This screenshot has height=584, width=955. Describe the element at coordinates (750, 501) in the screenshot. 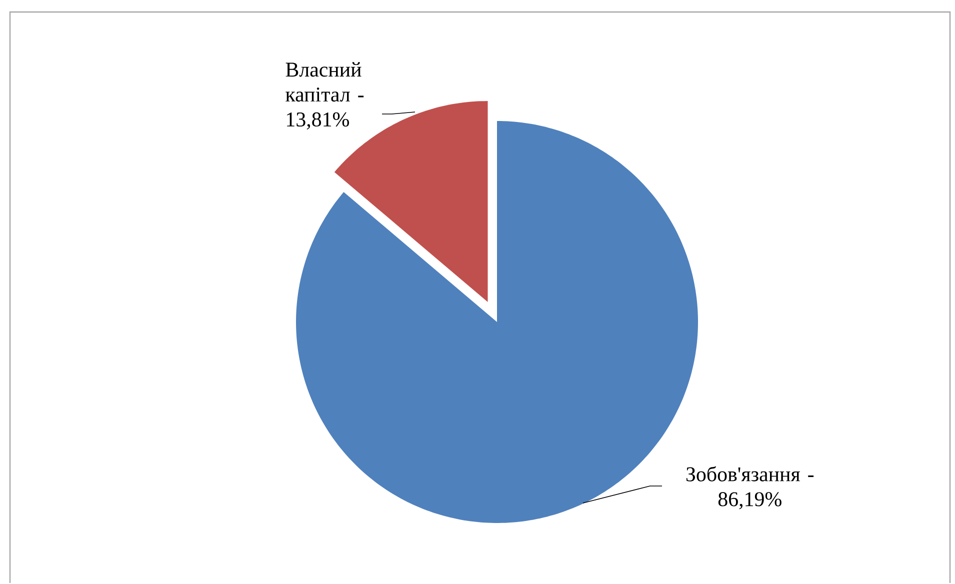

I see `data-label: 86,19%` at that location.